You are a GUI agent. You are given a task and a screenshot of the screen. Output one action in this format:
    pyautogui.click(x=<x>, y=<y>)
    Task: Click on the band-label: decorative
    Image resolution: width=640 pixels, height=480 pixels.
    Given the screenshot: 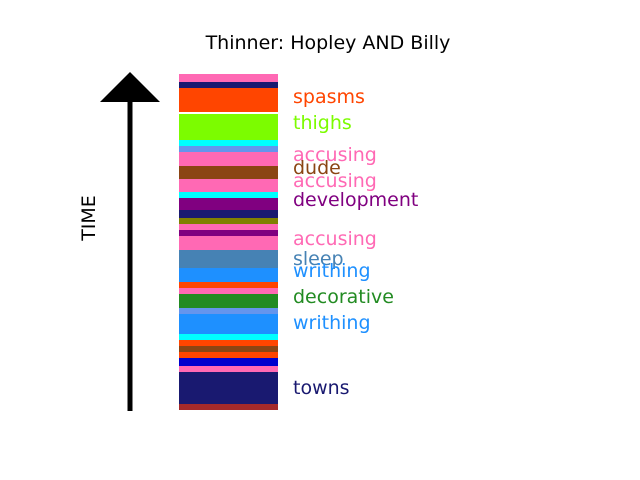 What is the action you would take?
    pyautogui.click(x=343, y=297)
    